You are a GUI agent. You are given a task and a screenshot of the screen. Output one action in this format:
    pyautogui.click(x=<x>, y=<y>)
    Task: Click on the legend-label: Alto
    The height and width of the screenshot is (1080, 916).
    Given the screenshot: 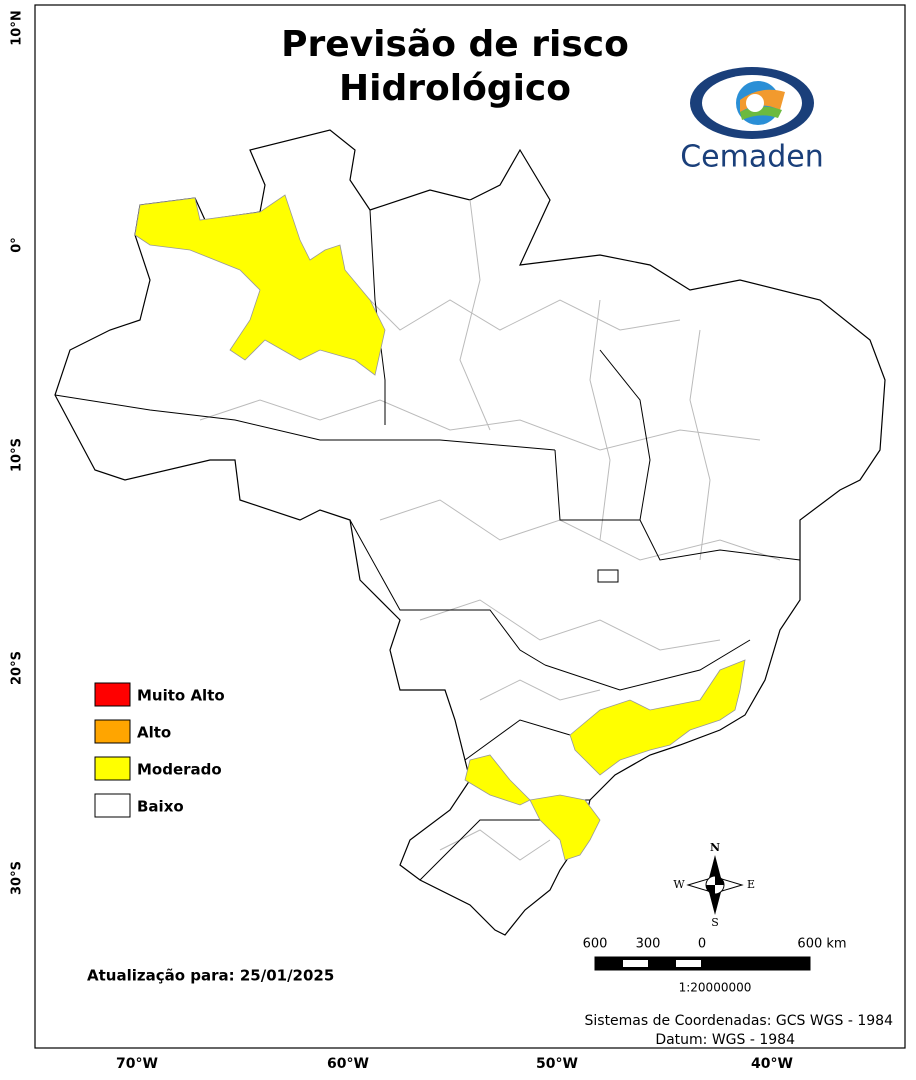 What is the action you would take?
    pyautogui.click(x=154, y=733)
    